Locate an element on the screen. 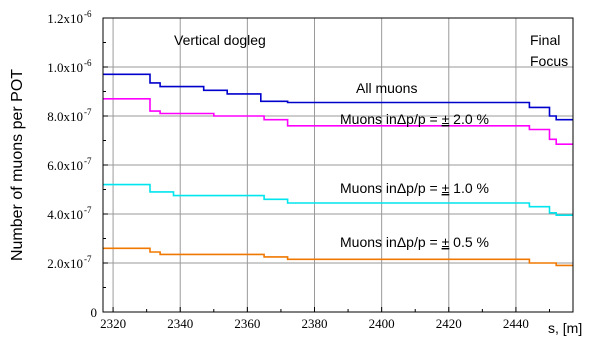  annotation-vertical-dogleg: Vertical dogleg is located at coordinates (220, 40).